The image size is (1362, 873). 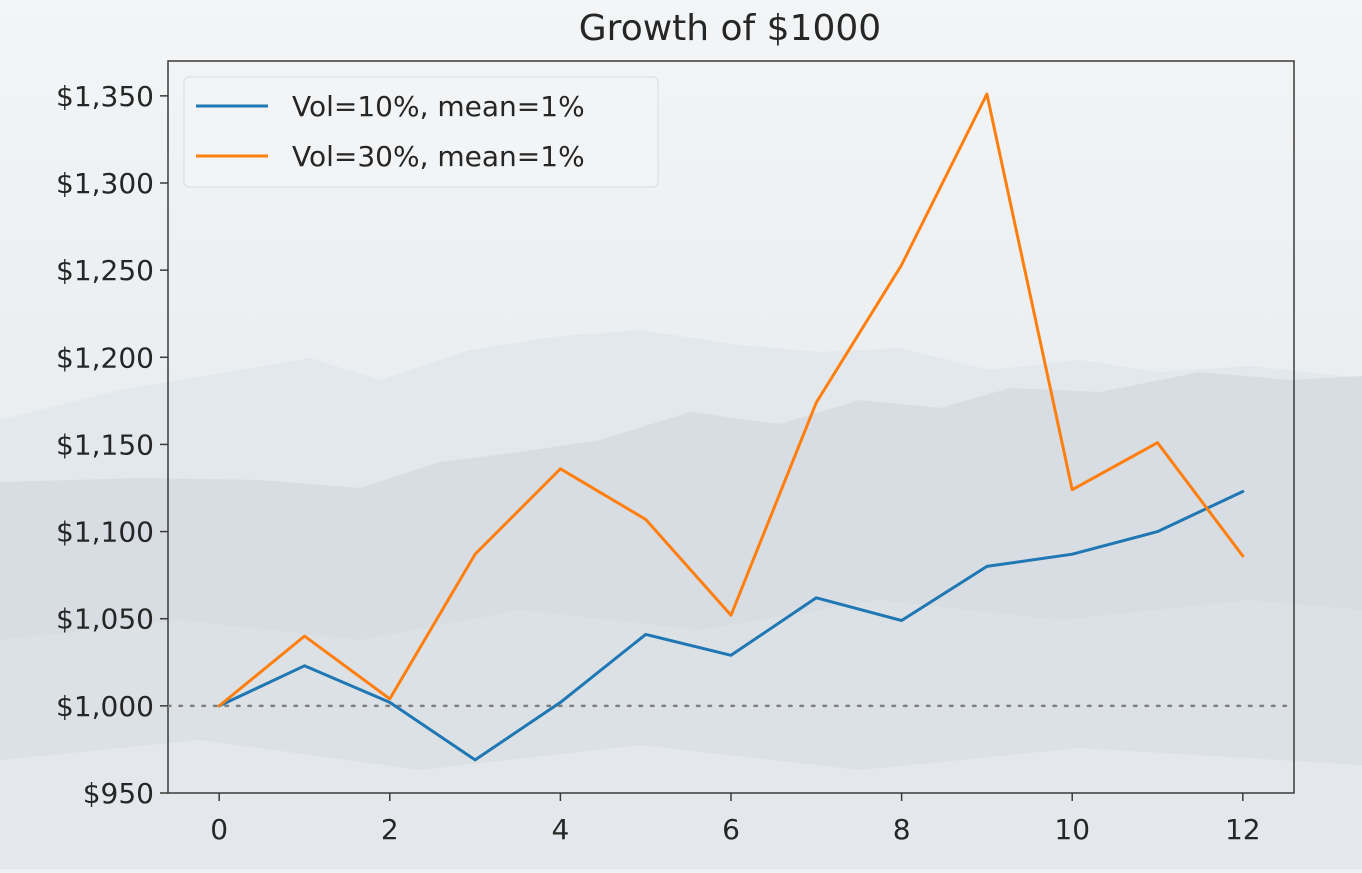 I want to click on y-tick-label: $1,050, so click(x=105, y=619).